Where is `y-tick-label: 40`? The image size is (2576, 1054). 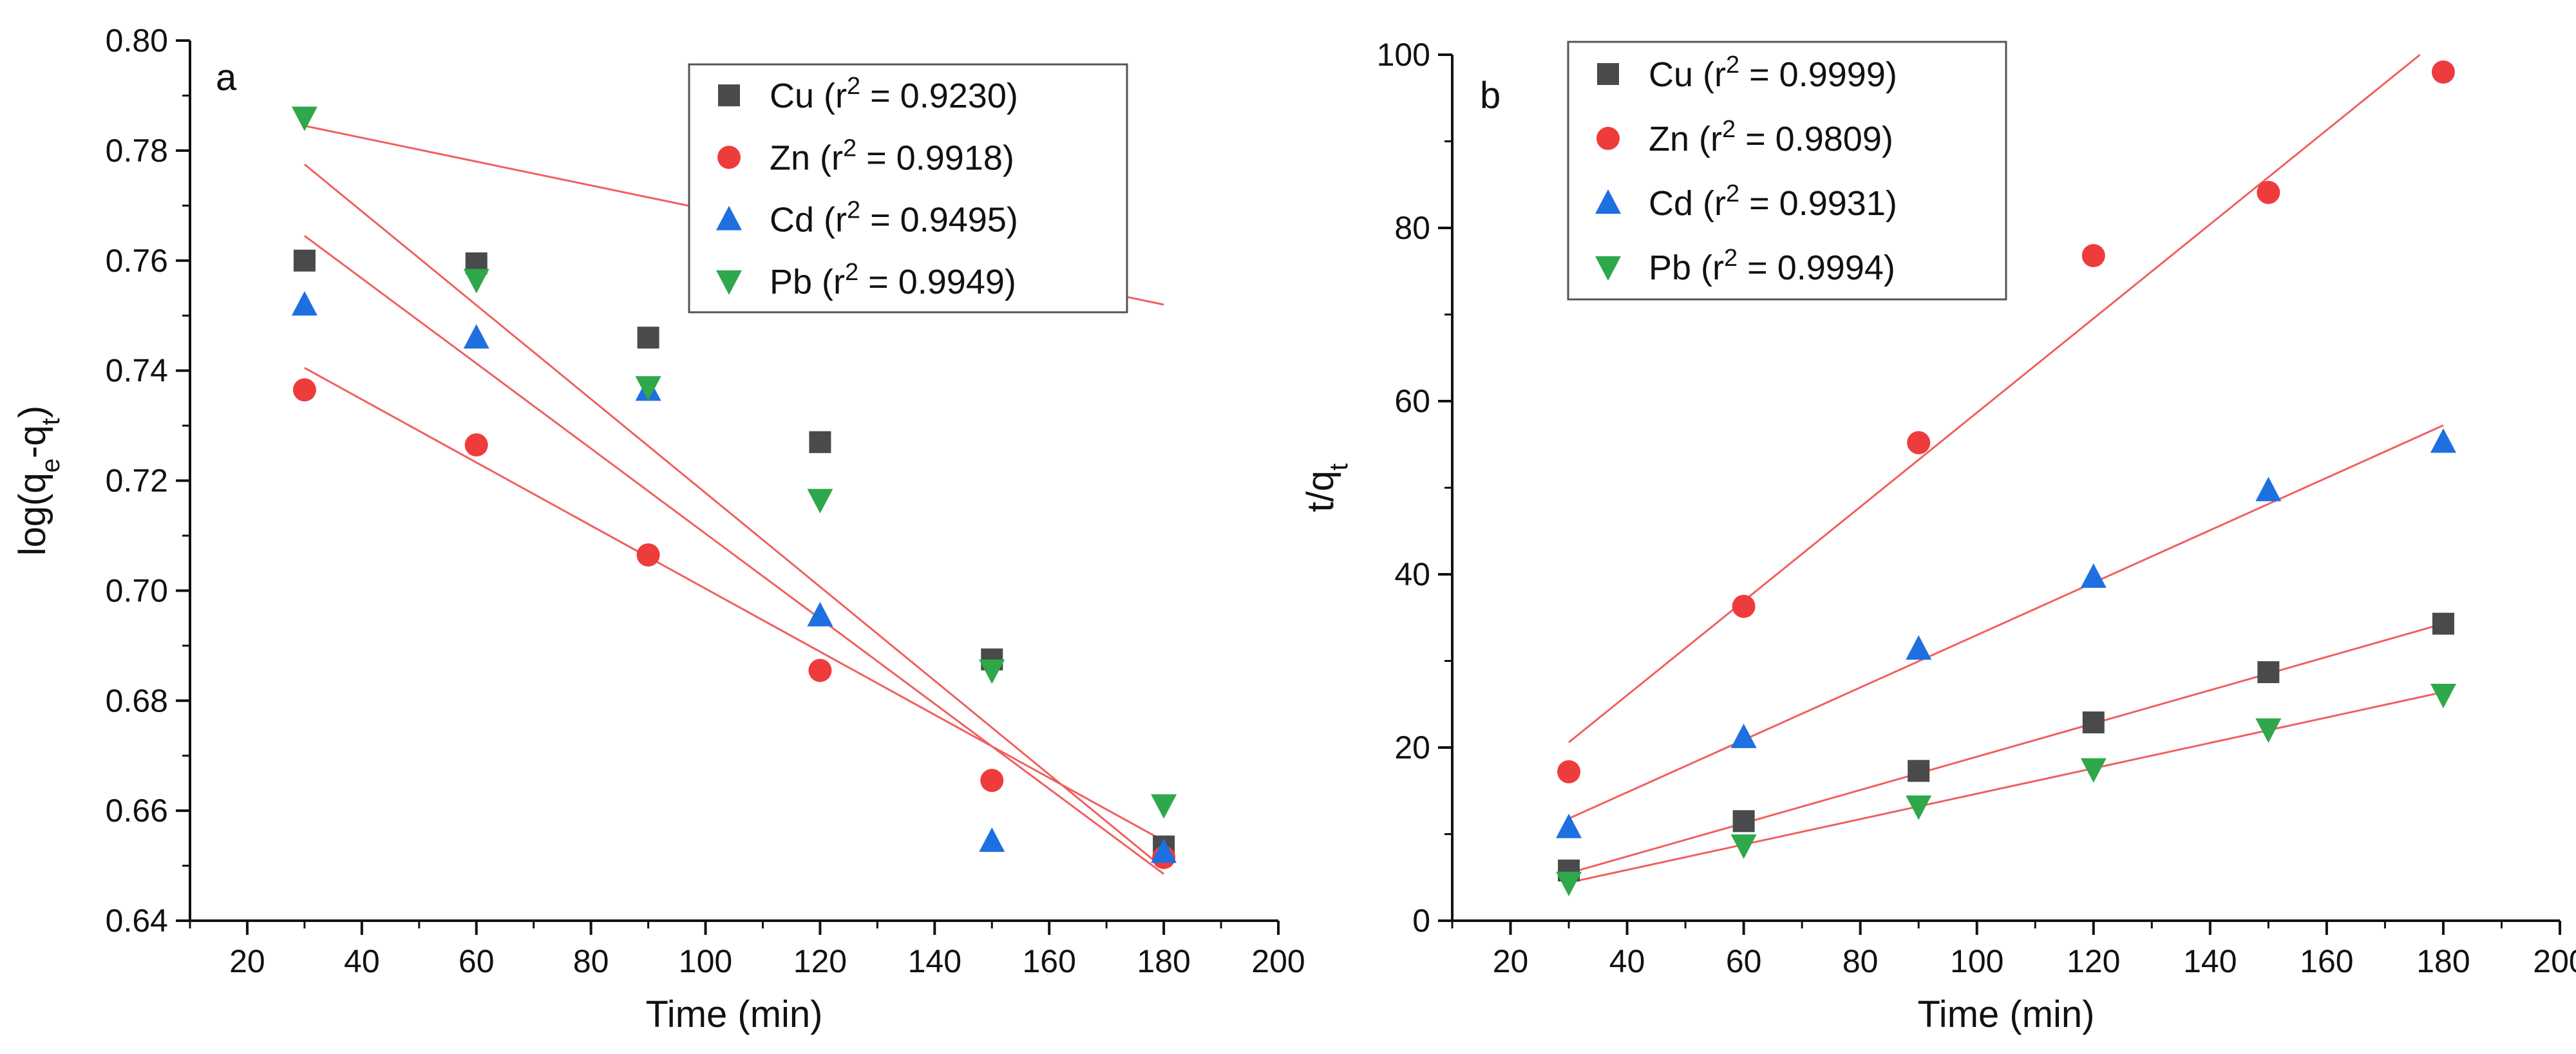 y-tick-label: 40 is located at coordinates (1412, 574).